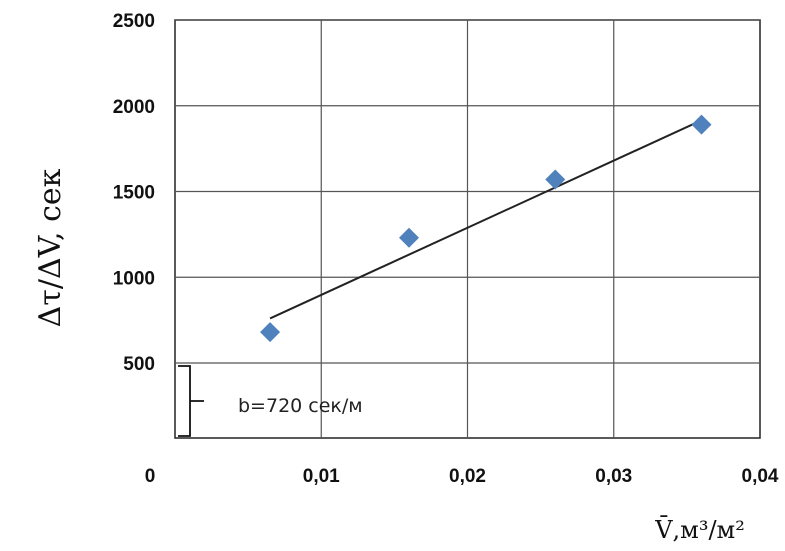 The image size is (785, 551). I want to click on y-tick-label: 500, so click(139, 364).